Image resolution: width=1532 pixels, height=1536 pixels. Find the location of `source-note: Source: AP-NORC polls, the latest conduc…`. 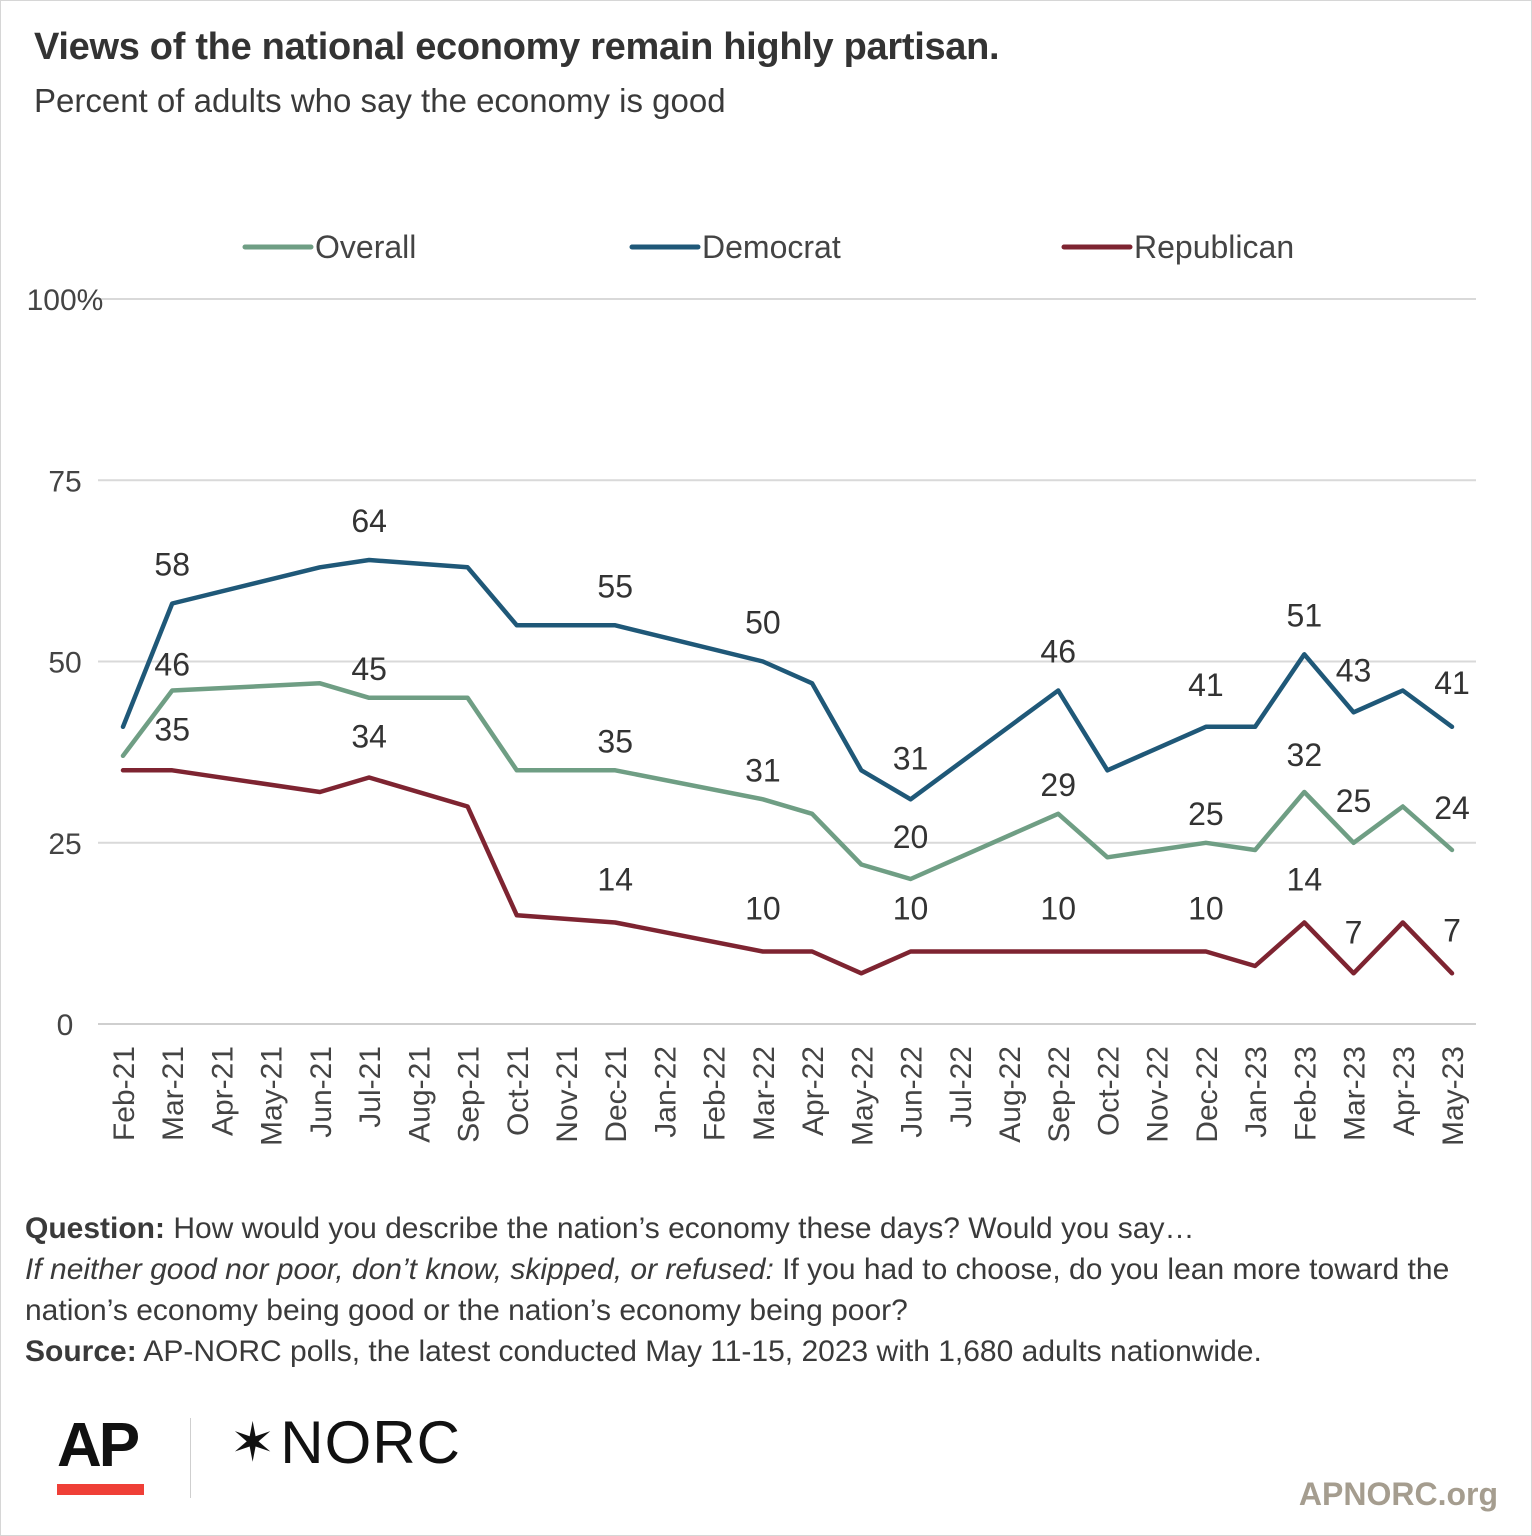

source-note: Source: AP-NORC polls, the latest conduc… is located at coordinates (765, 1351).